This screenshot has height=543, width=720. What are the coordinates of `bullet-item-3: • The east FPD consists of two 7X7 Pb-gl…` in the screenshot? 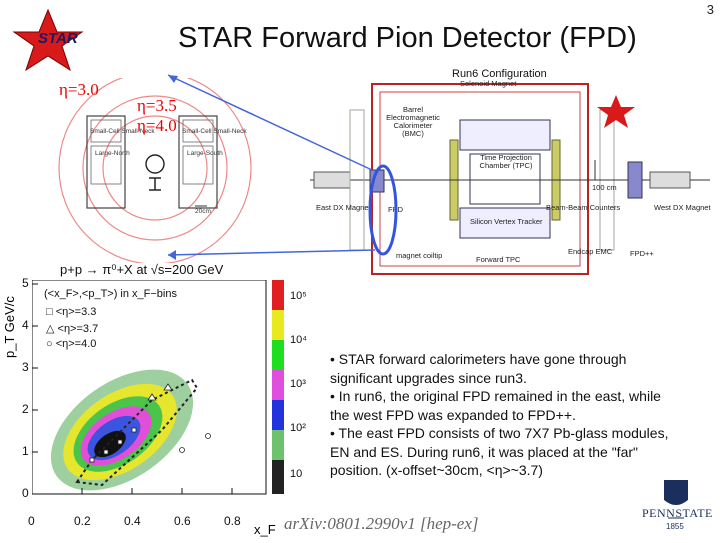 It's located at (499, 451).